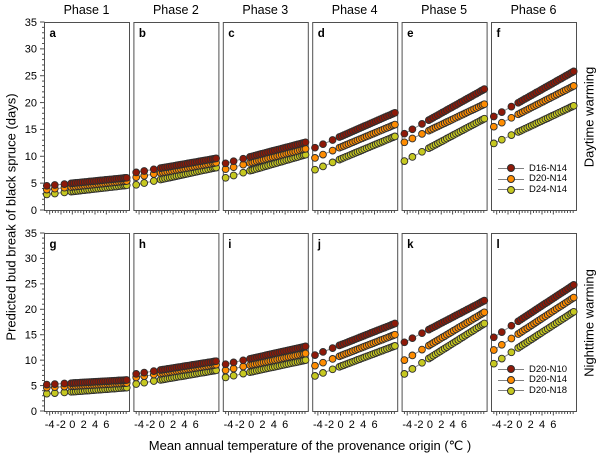 Image resolution: width=600 pixels, height=463 pixels. I want to click on series-D20-N18-l, so click(533, 337).